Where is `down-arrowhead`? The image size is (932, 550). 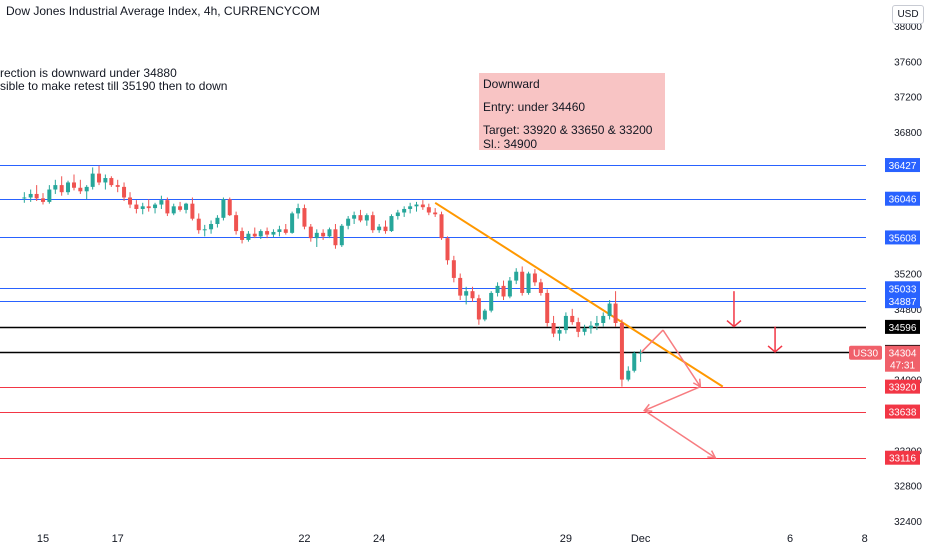
down-arrowhead is located at coordinates (775, 349).